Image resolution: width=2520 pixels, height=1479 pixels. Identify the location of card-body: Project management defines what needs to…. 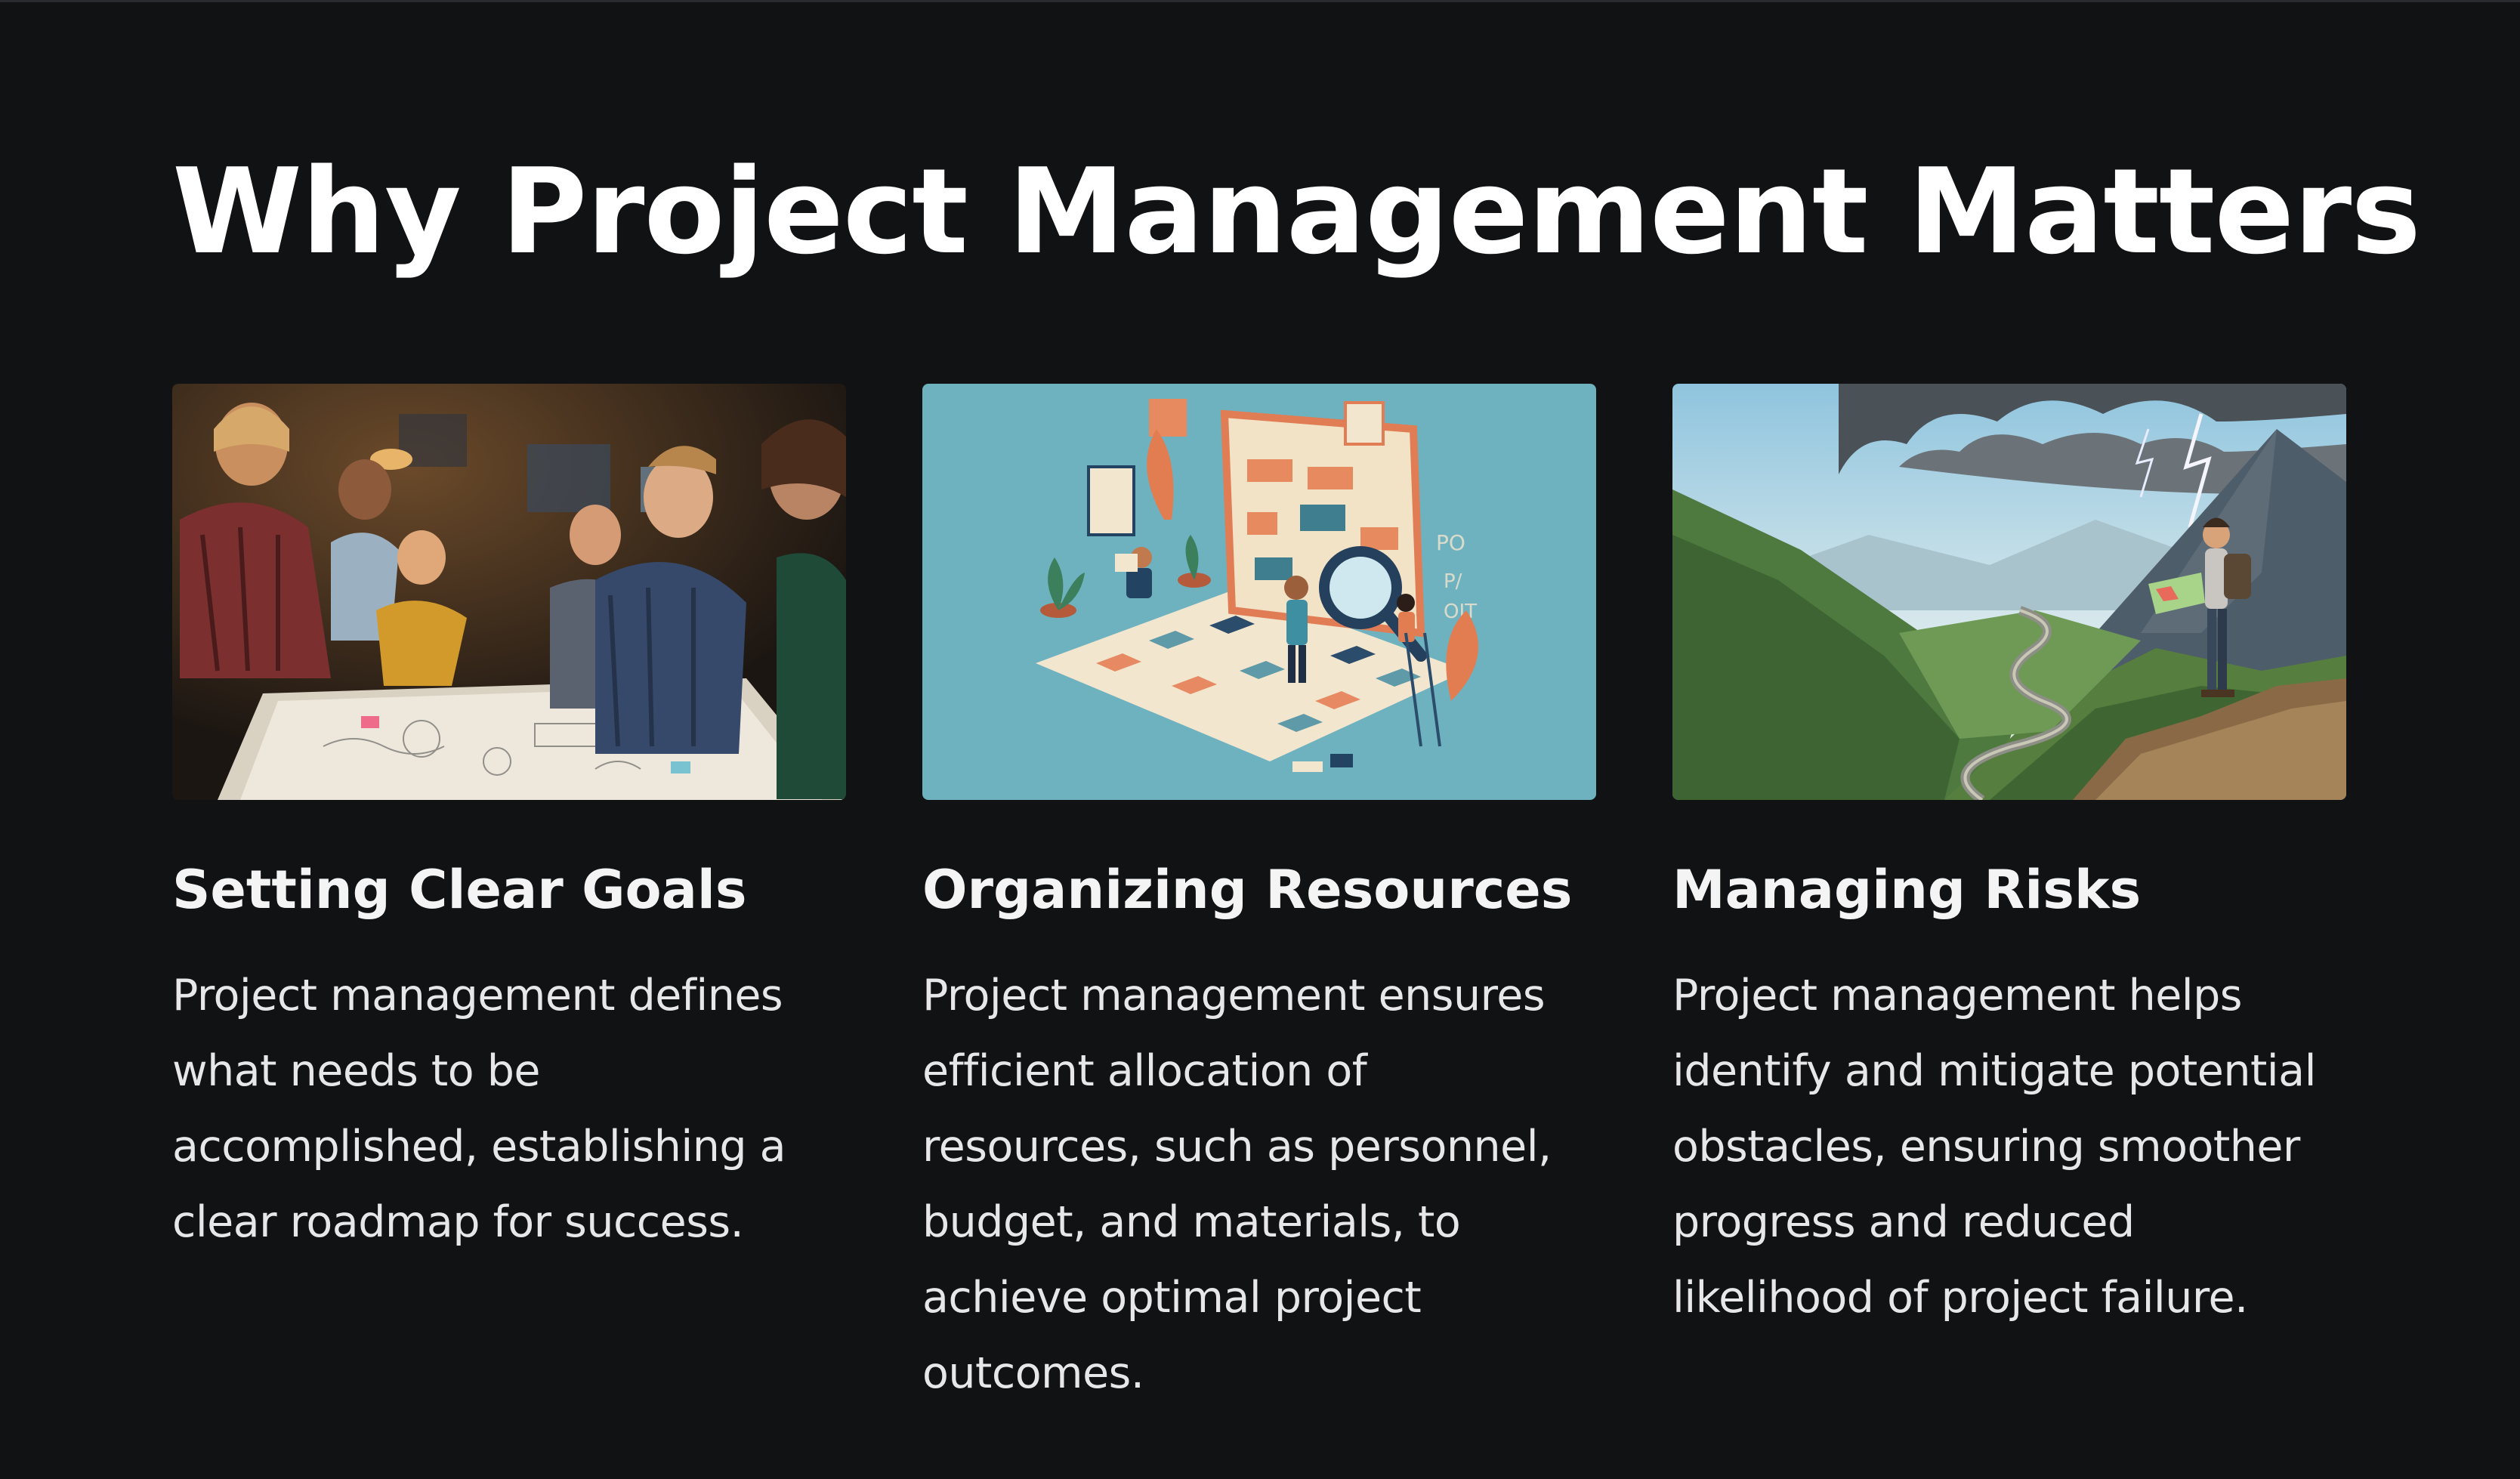
(479, 1109).